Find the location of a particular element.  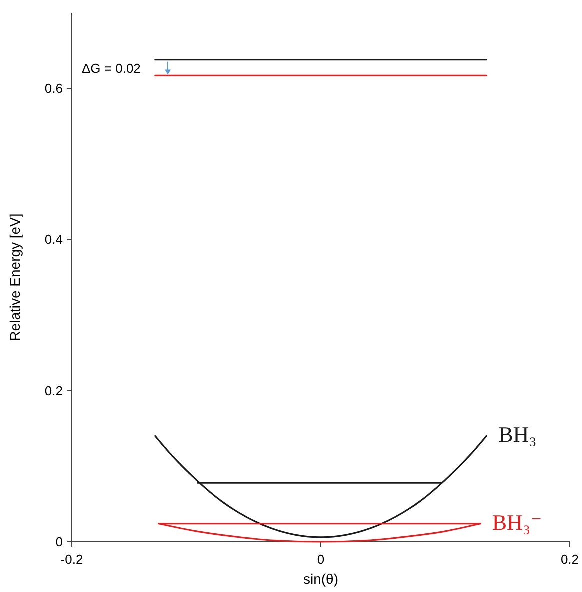

x-tick-label: 0.2 is located at coordinates (570, 559).